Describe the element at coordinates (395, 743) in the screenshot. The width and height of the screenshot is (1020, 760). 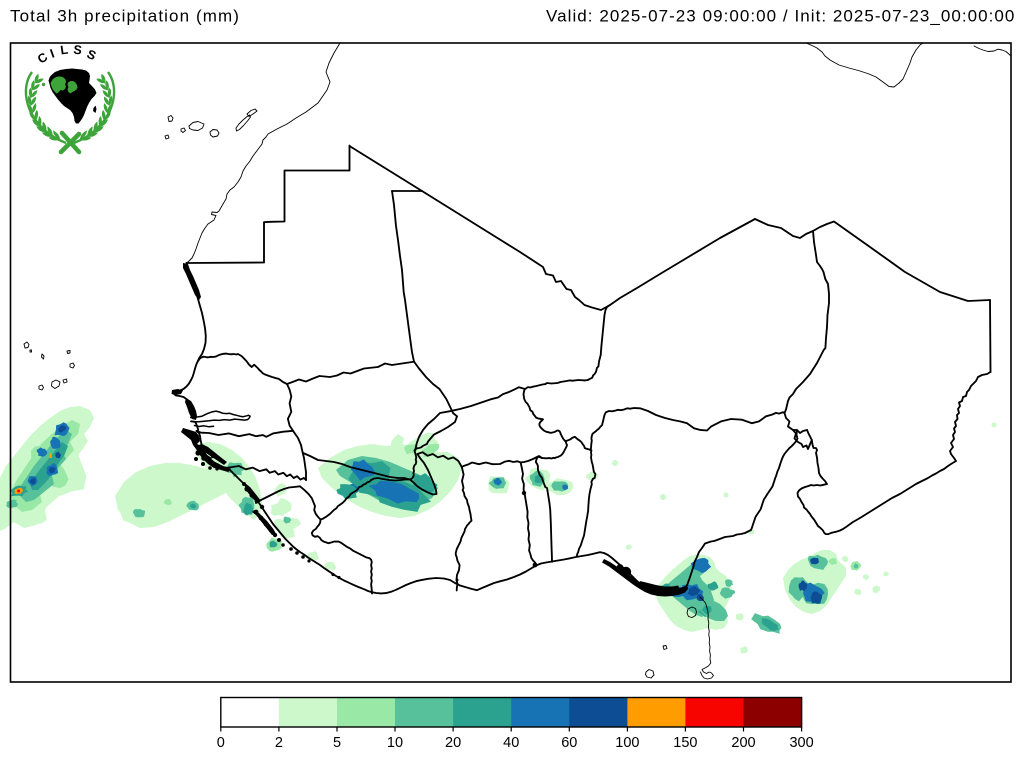
I see `svg-text: 10` at that location.